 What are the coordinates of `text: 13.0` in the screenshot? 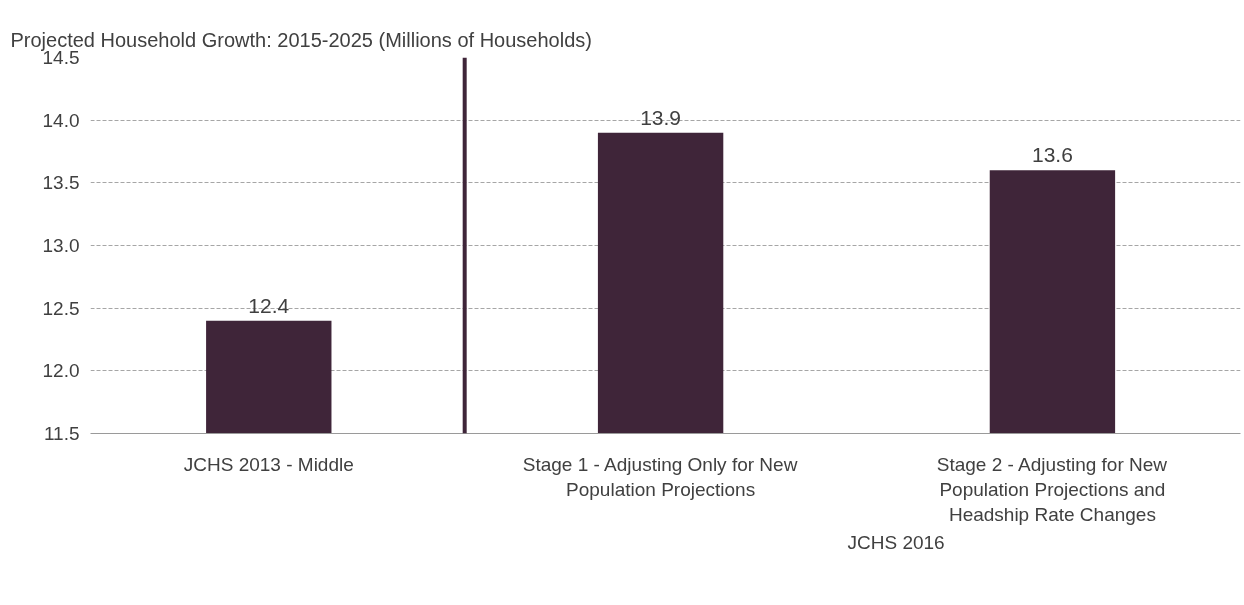 It's located at (61, 245).